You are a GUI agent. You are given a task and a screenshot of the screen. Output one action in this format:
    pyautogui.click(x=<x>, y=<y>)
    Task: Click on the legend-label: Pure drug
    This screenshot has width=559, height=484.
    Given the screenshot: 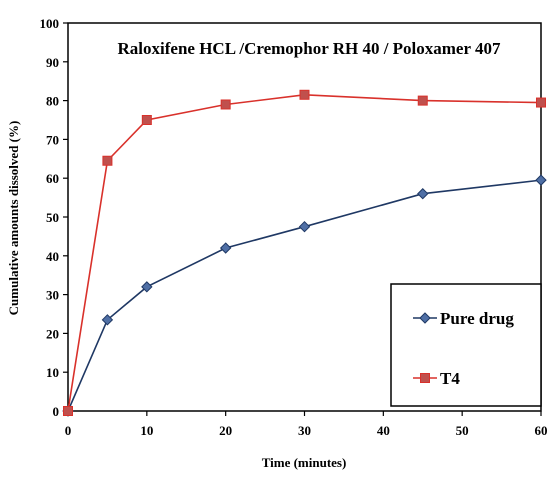 What is the action you would take?
    pyautogui.click(x=477, y=318)
    